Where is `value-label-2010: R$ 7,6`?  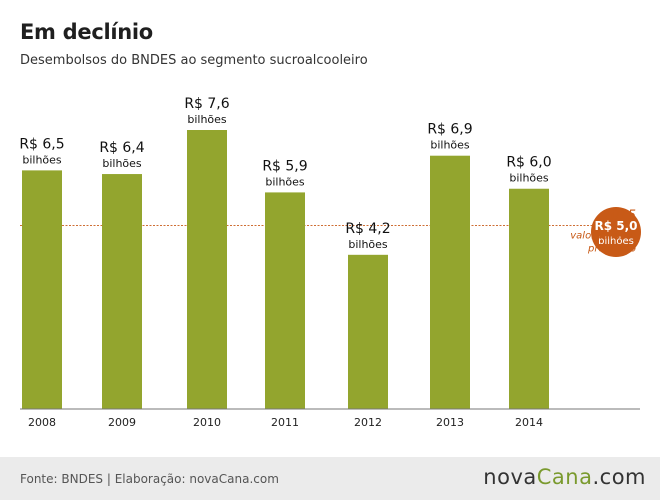 value-label-2010: R$ 7,6 is located at coordinates (206, 104).